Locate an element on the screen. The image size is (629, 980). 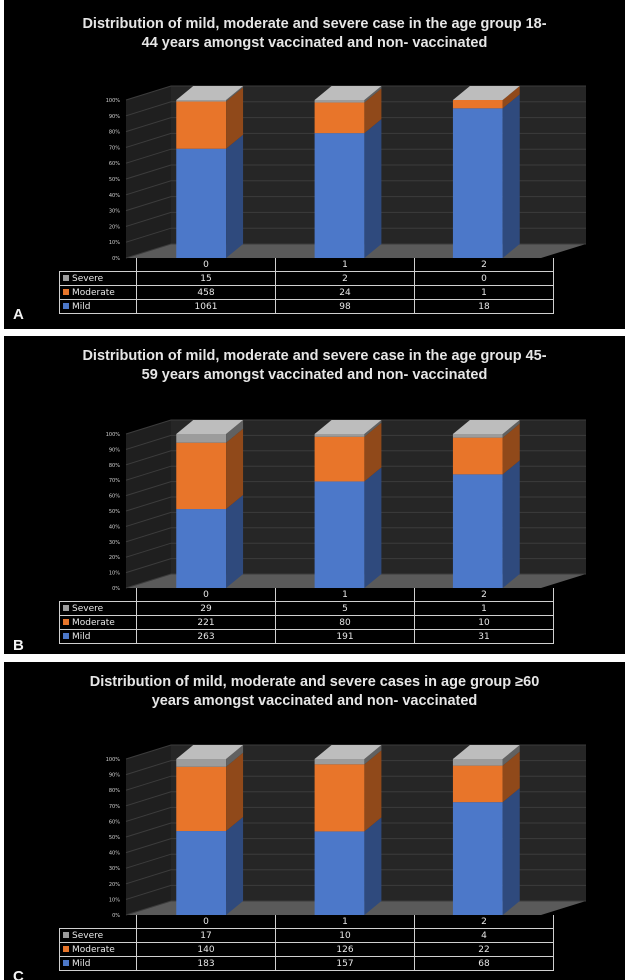
row-label-moderate: Moderate is located at coordinates (98, 949).